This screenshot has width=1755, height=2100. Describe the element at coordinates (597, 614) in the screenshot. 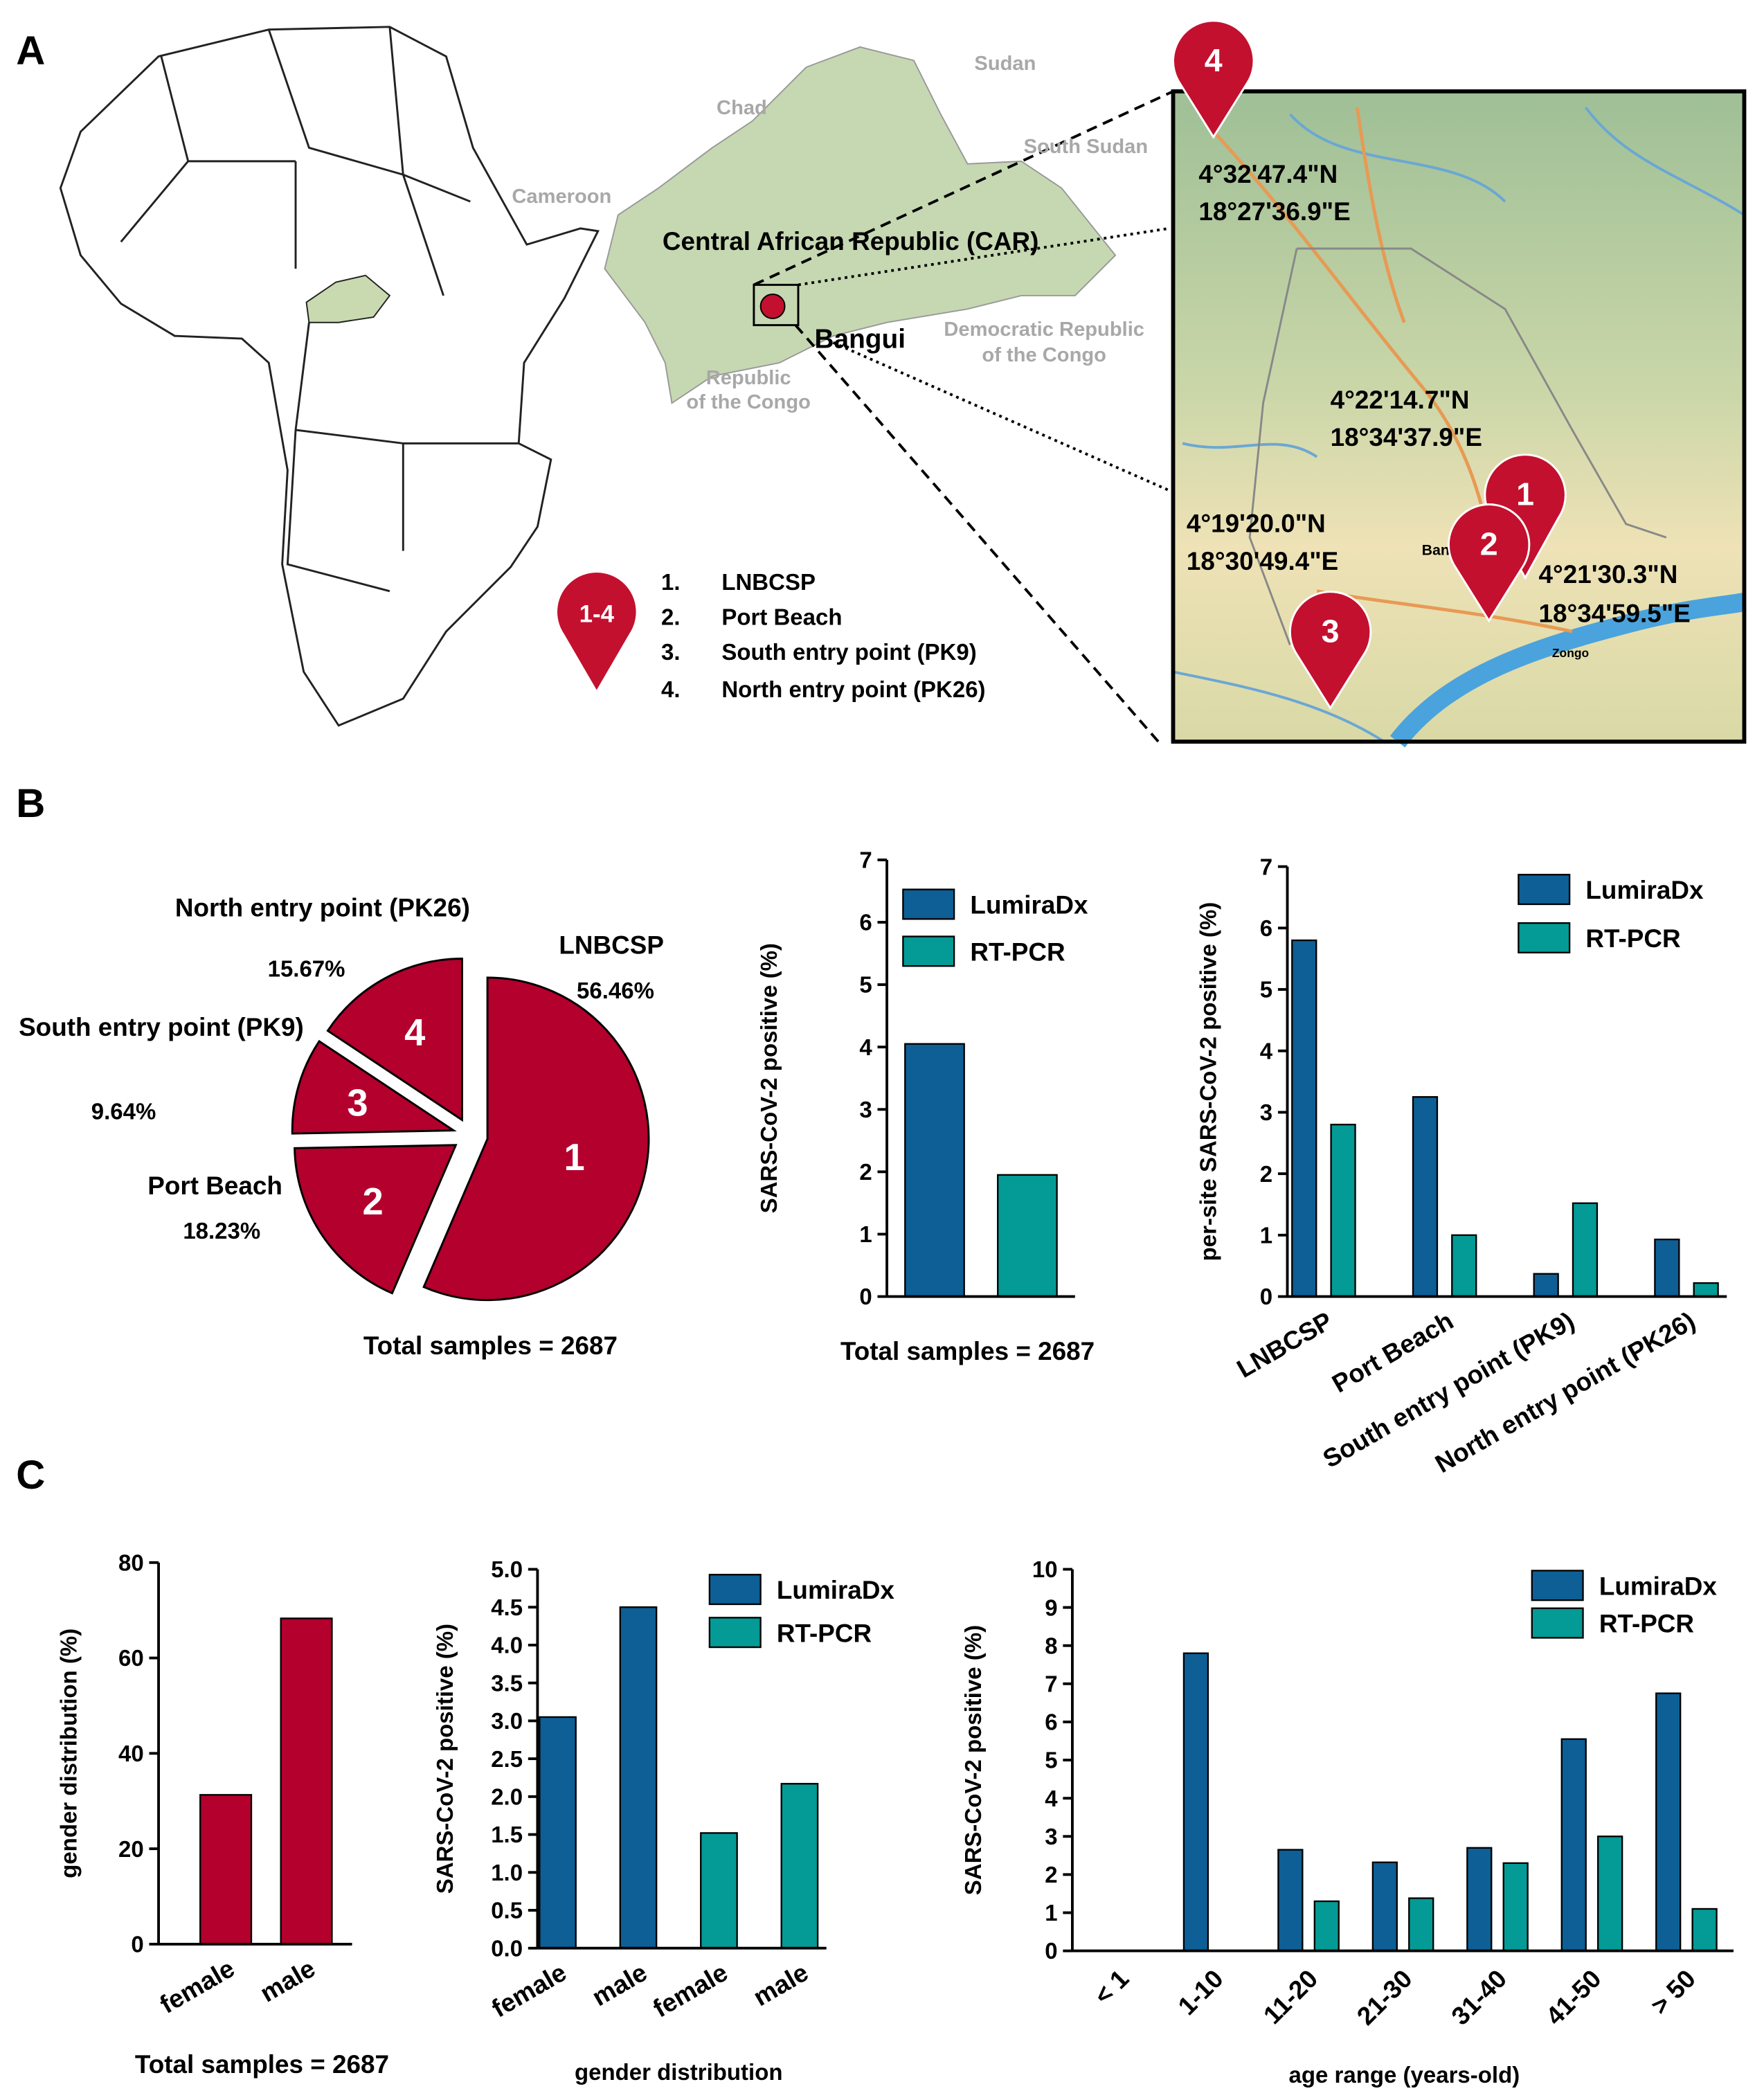

I see `pin-label: 1-4` at that location.